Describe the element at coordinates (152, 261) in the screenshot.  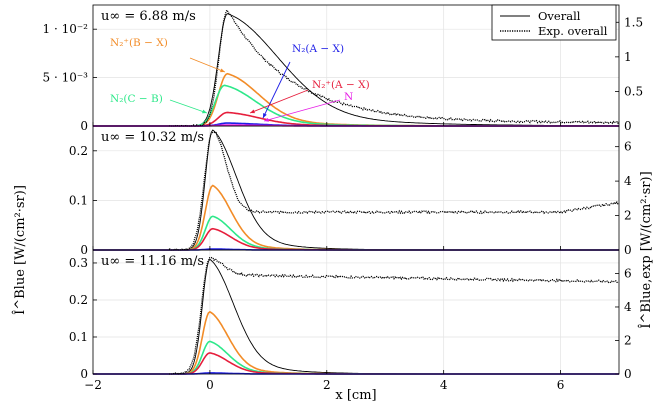
I see `panel-label-2: u∞ = 11.16 m/s` at that location.